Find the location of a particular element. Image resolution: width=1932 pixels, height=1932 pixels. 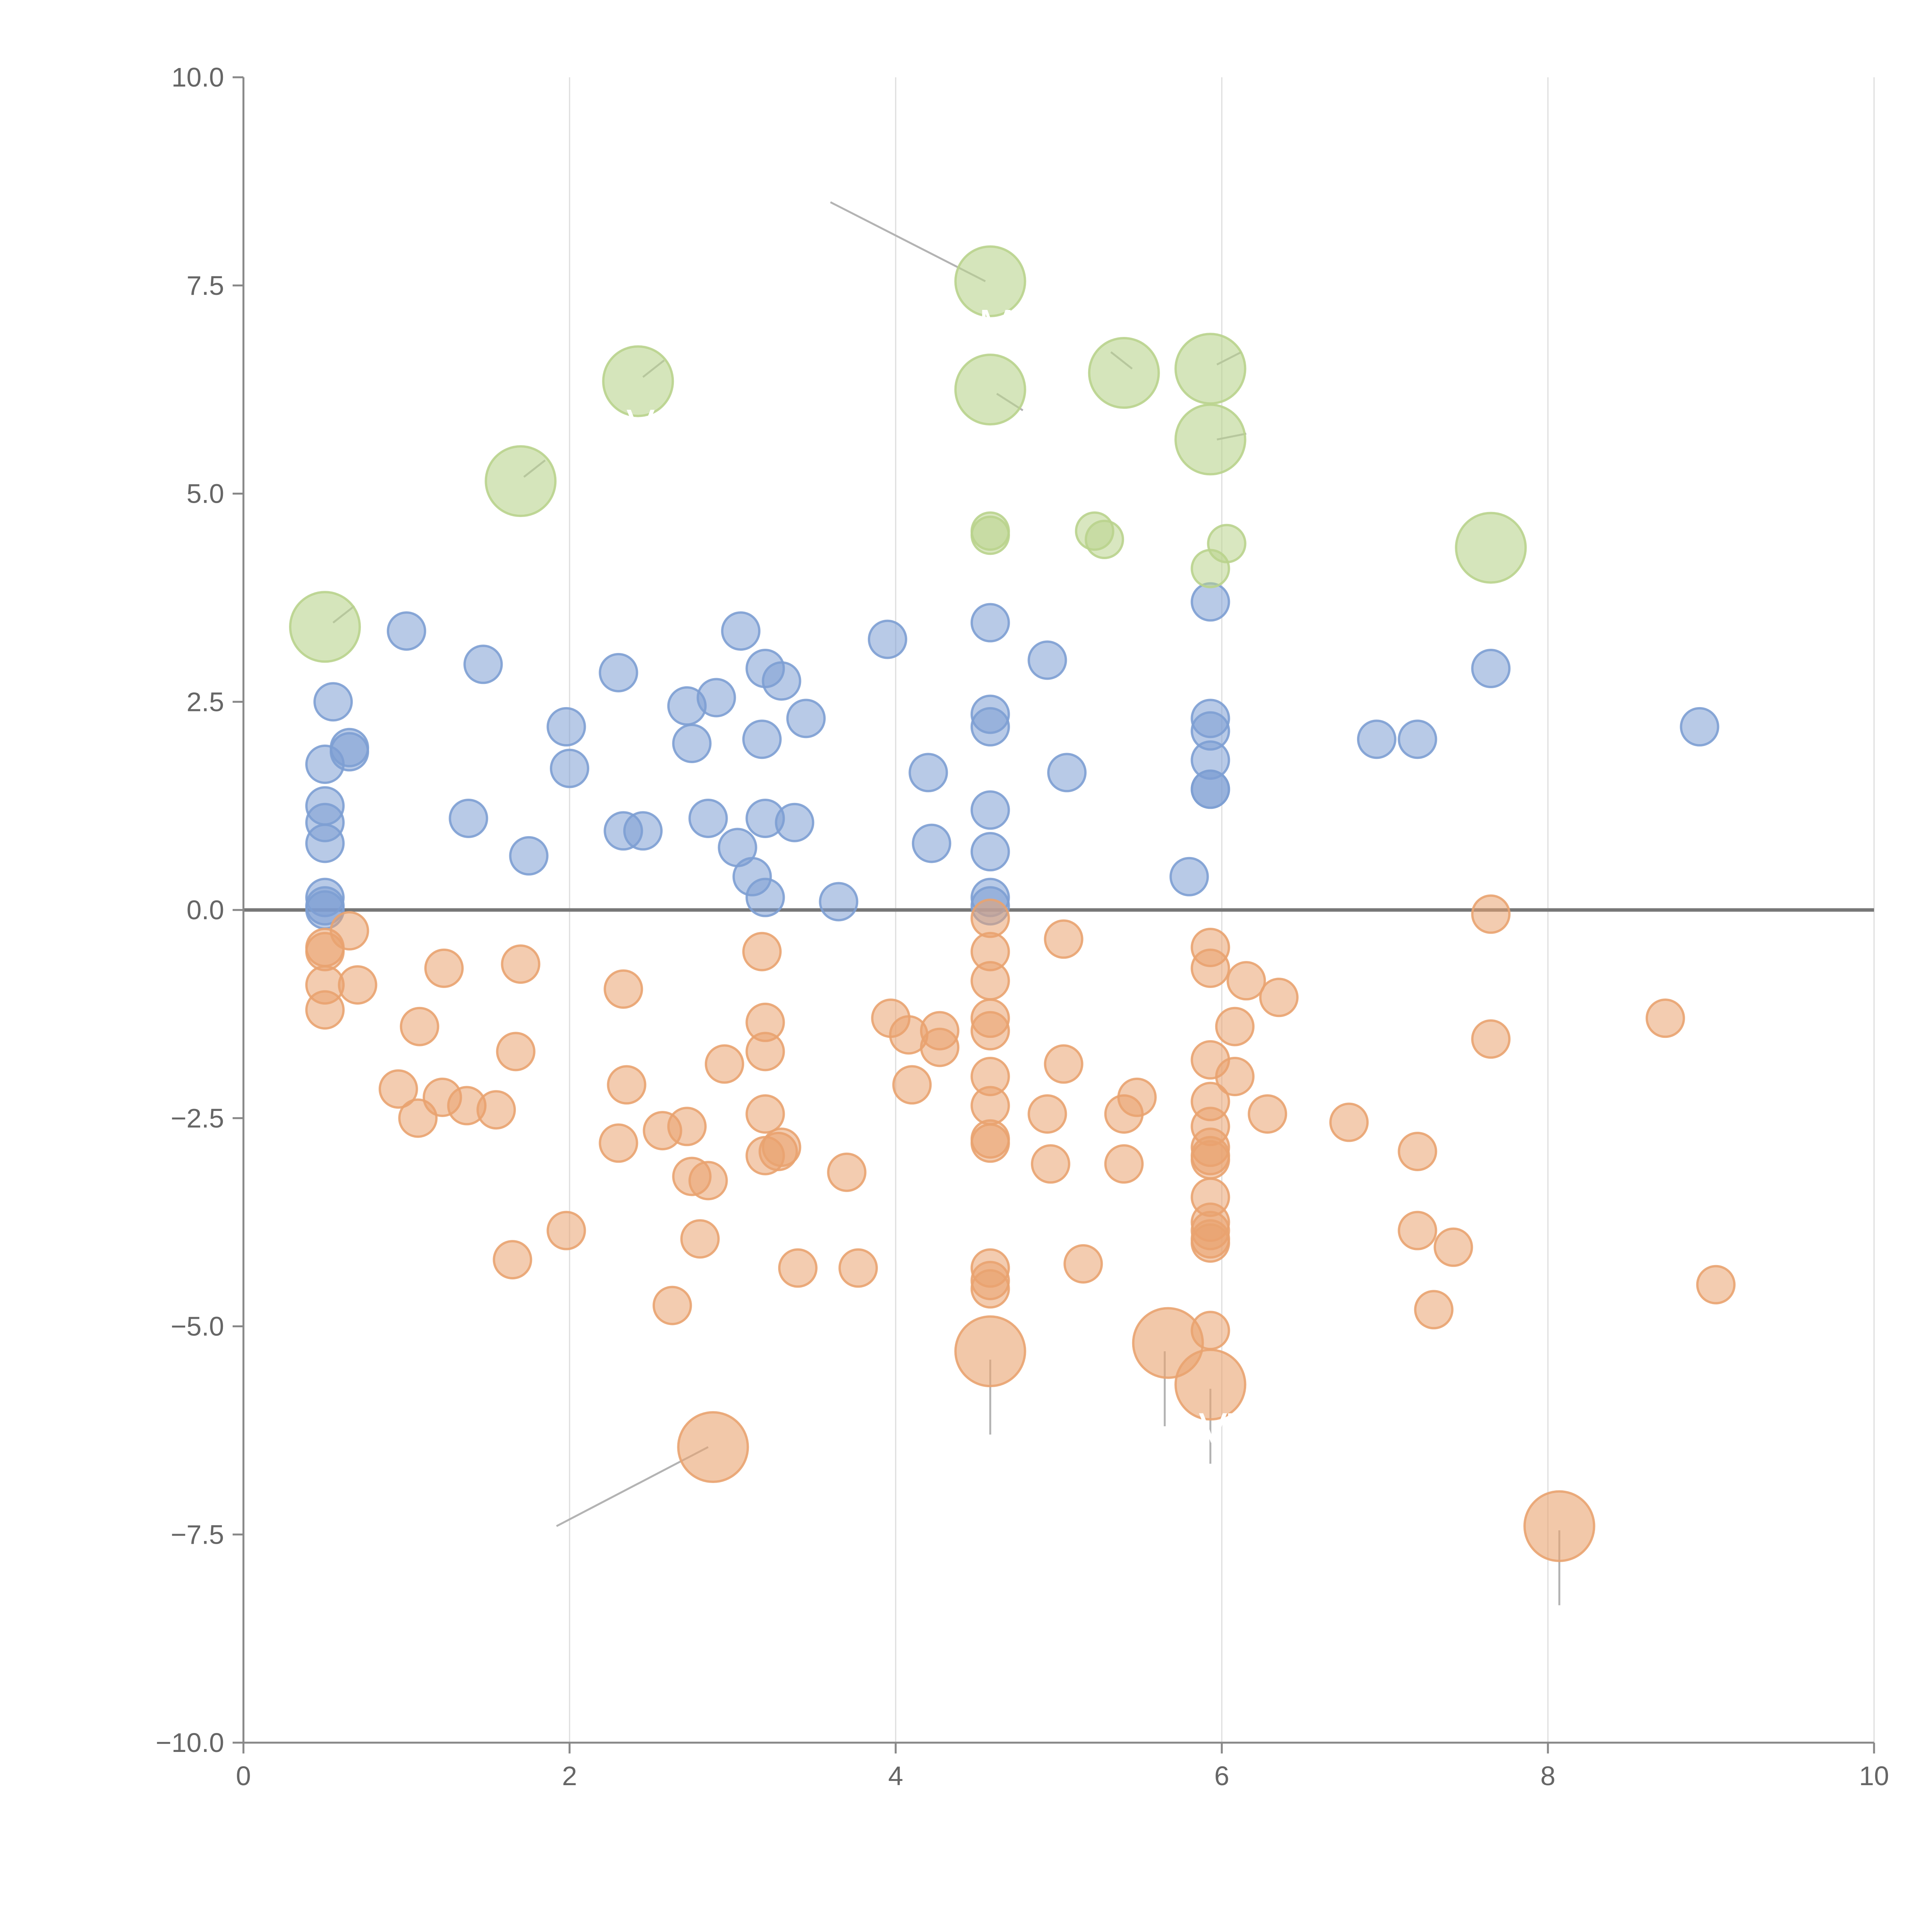

bubble-label: V is located at coordinates (641, 425).